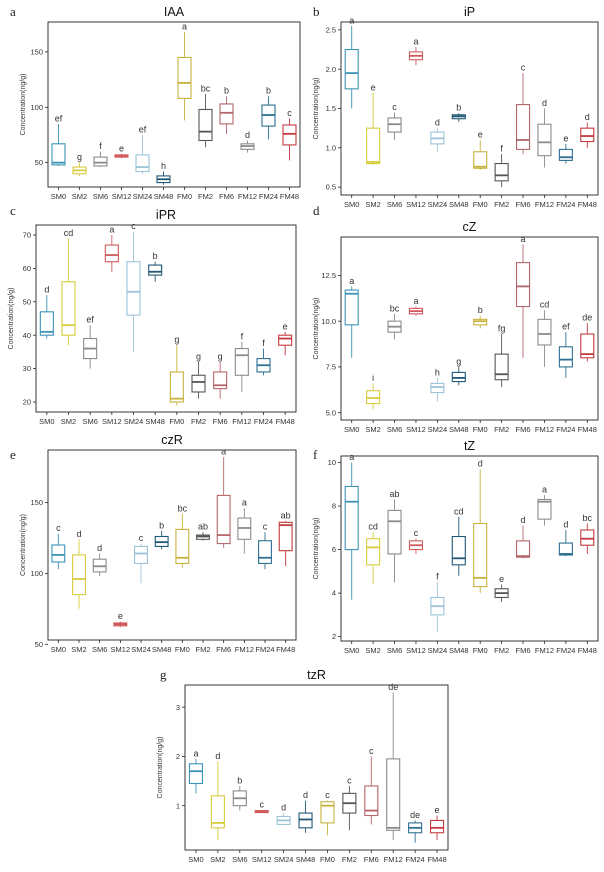  I want to click on x-tick-label: SM48, so click(459, 429).